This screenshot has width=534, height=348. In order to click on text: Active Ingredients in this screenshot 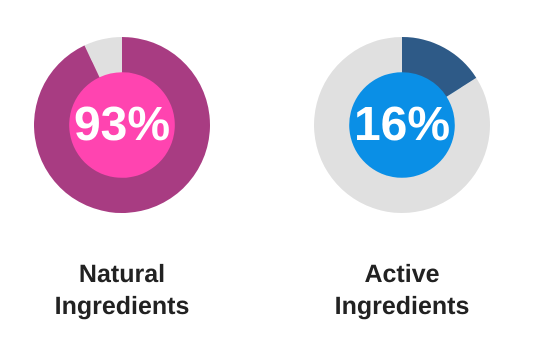, I will do `click(402, 290)`.